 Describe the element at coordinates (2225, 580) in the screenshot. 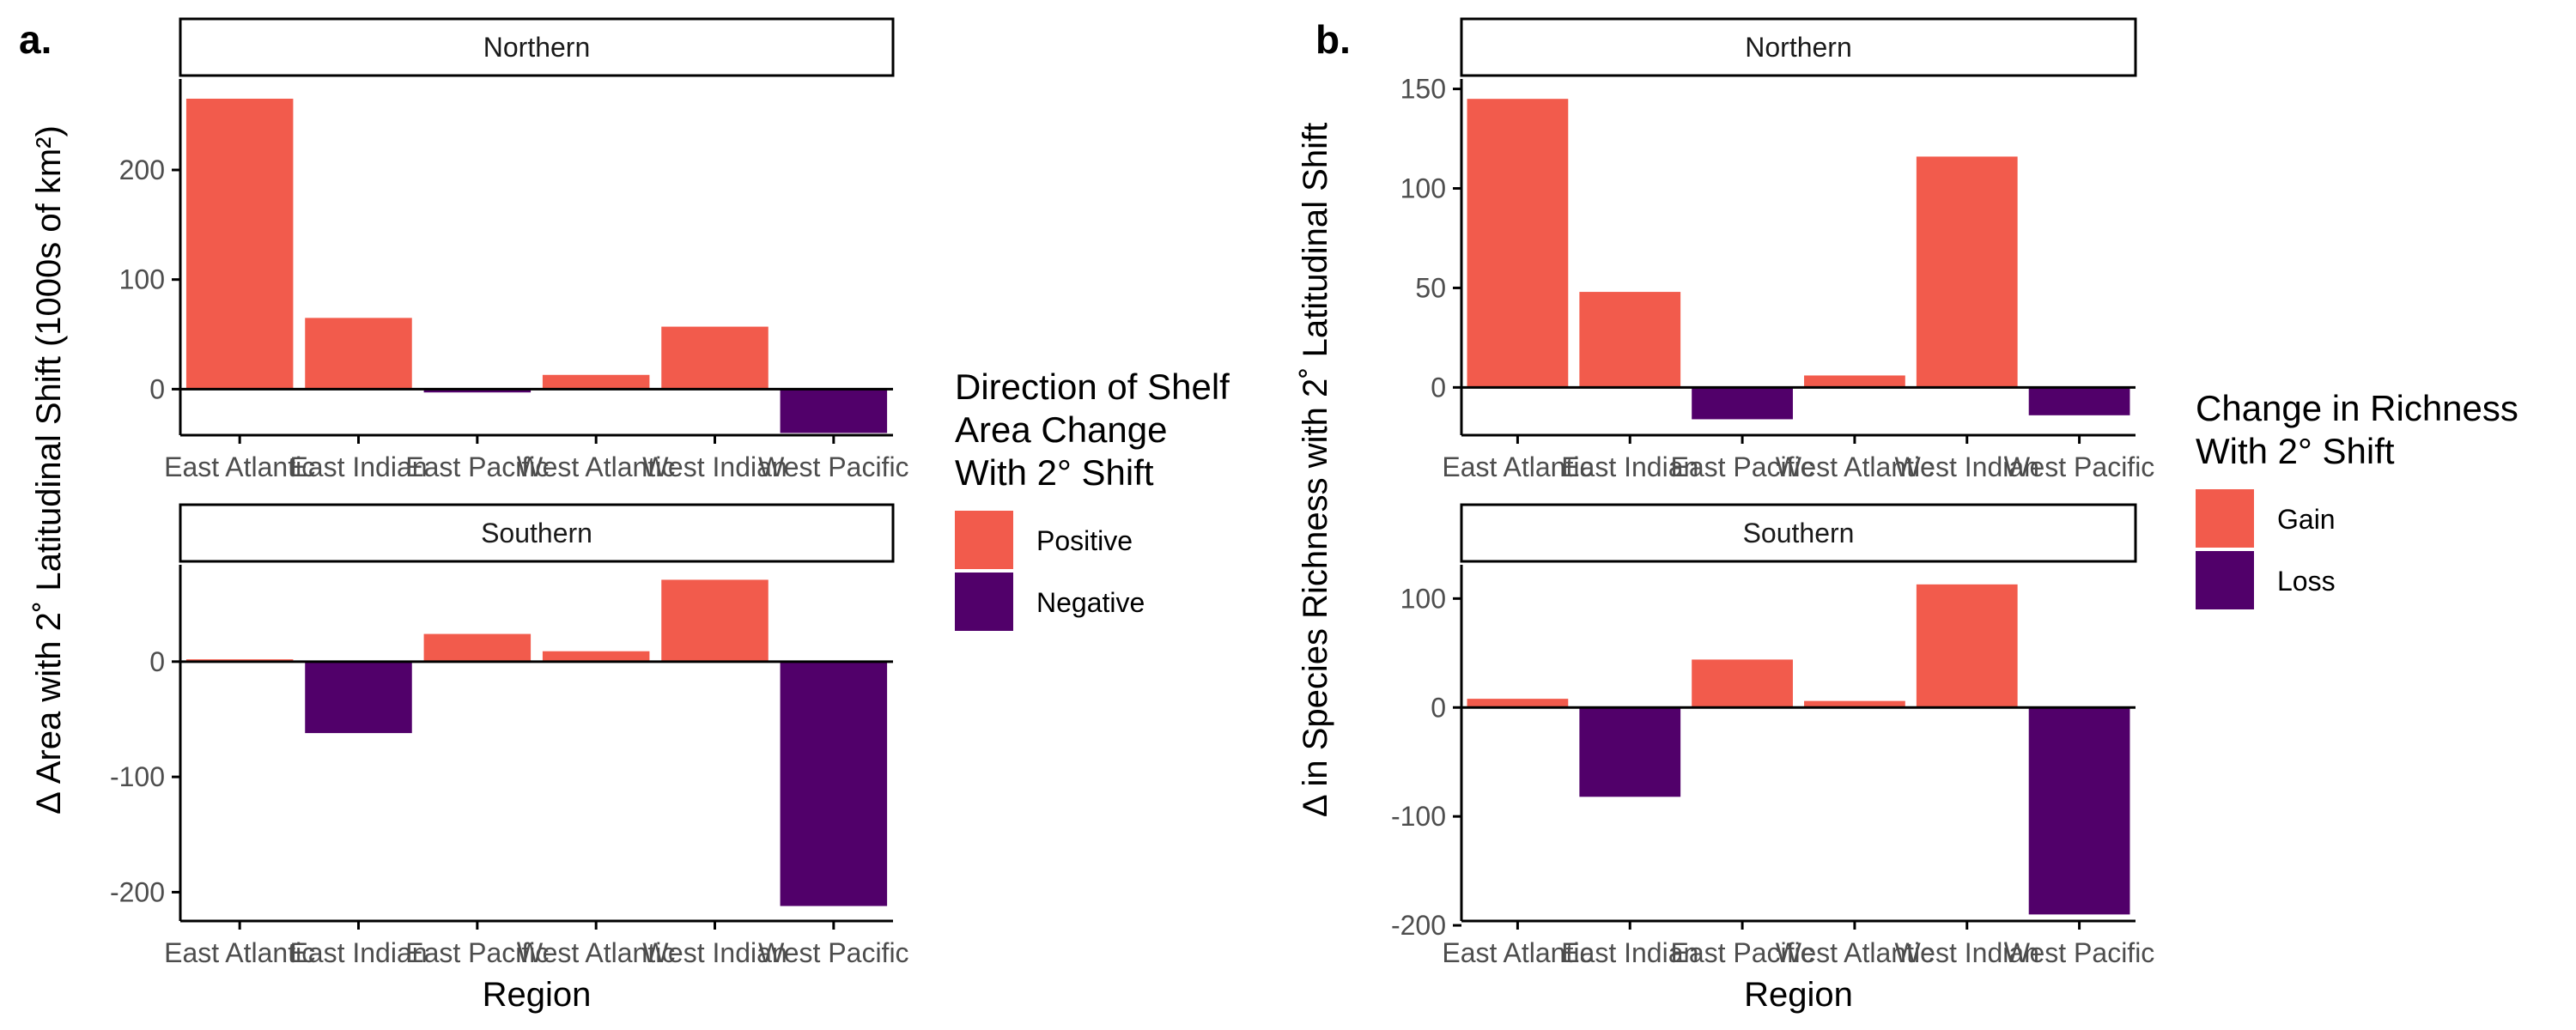

I see `legend-key-loss` at that location.